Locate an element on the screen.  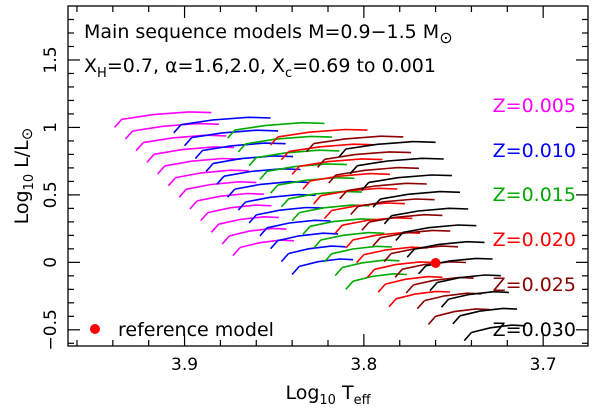
x-axis-label: Log10 Teff is located at coordinates (328, 395).